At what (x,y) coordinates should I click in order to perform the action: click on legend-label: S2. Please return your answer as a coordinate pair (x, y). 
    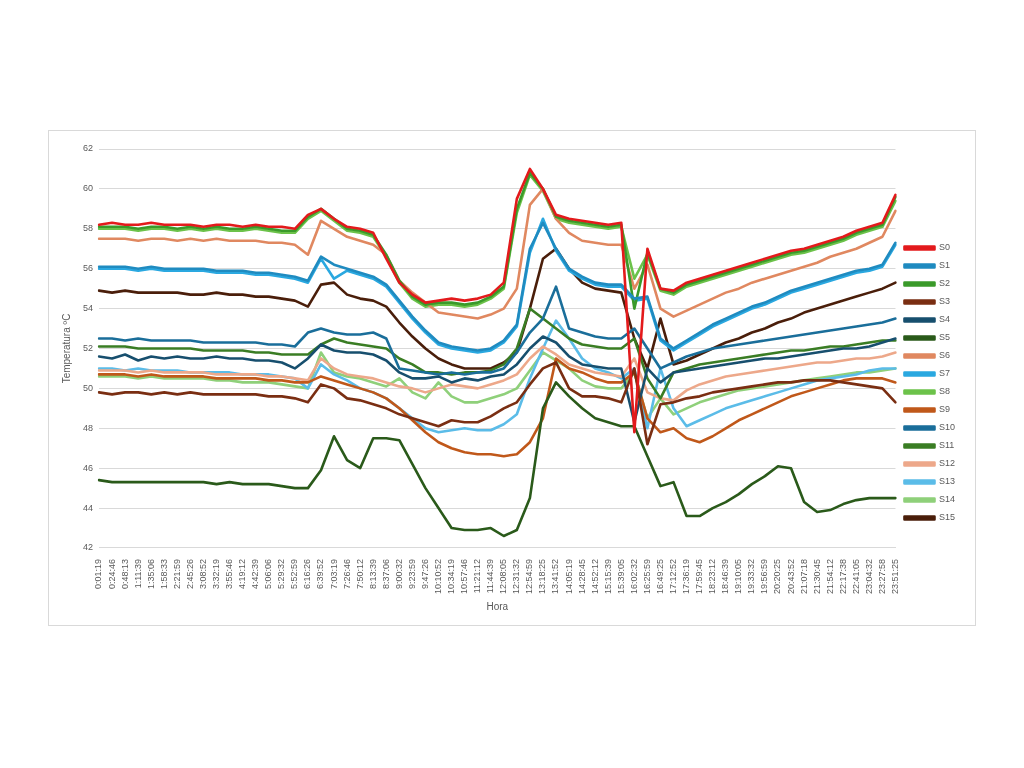
    Looking at the image, I should click on (944, 283).